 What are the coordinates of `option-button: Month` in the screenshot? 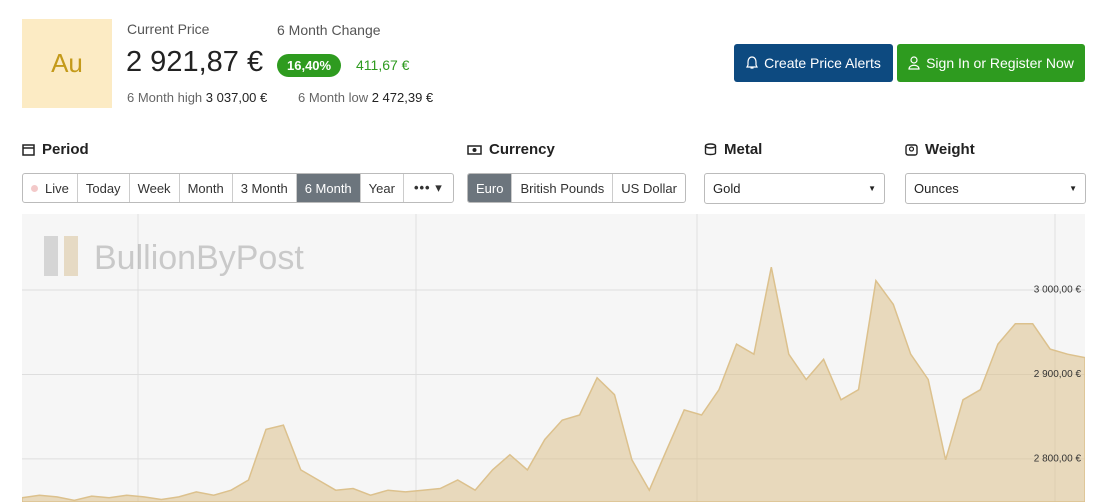 It's located at (206, 188).